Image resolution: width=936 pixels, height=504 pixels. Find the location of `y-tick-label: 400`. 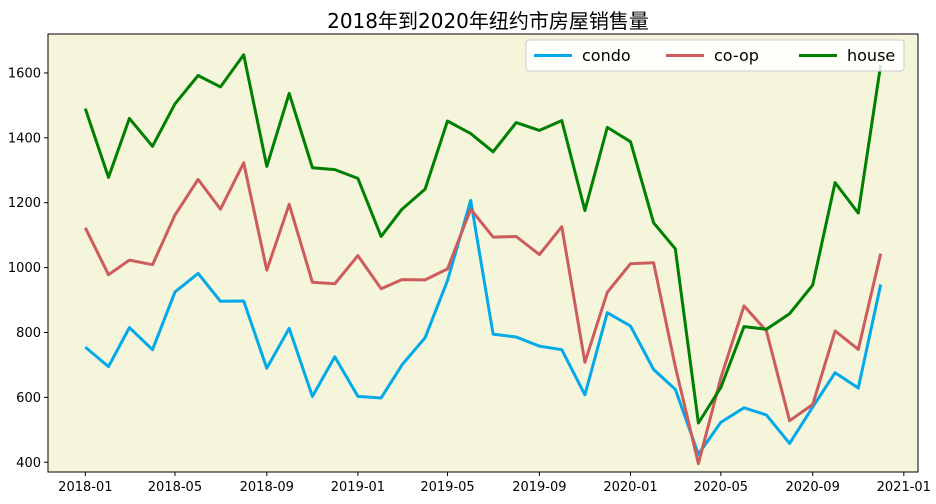

y-tick-label: 400 is located at coordinates (28, 463).